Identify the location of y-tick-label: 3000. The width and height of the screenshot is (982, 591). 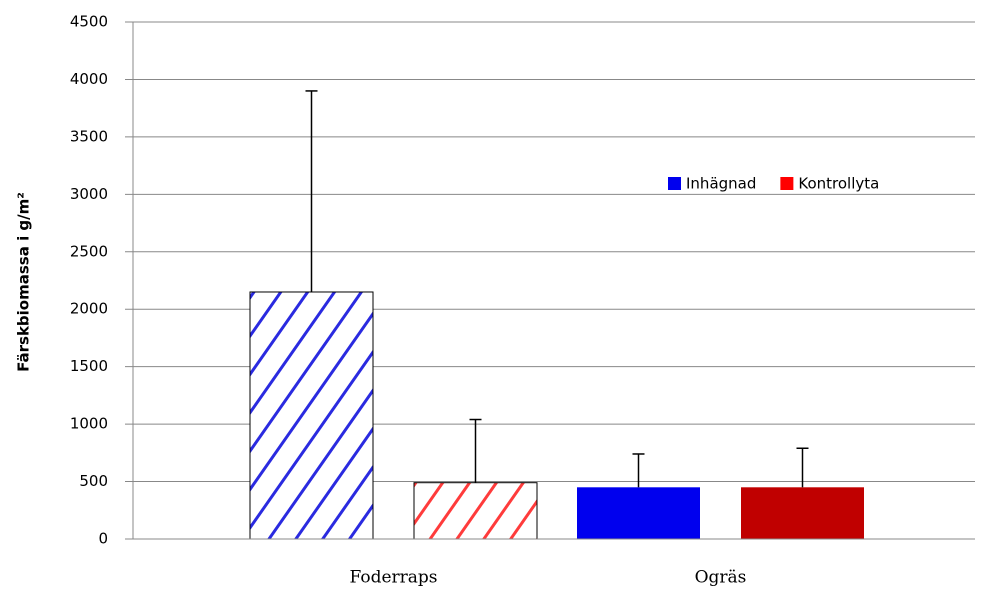
(89, 194).